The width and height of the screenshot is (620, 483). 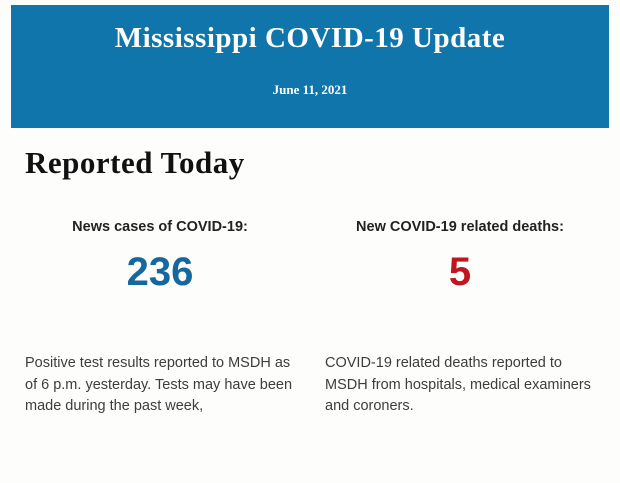 What do you see at coordinates (310, 89) in the screenshot?
I see `report-date: June 11, 2021` at bounding box center [310, 89].